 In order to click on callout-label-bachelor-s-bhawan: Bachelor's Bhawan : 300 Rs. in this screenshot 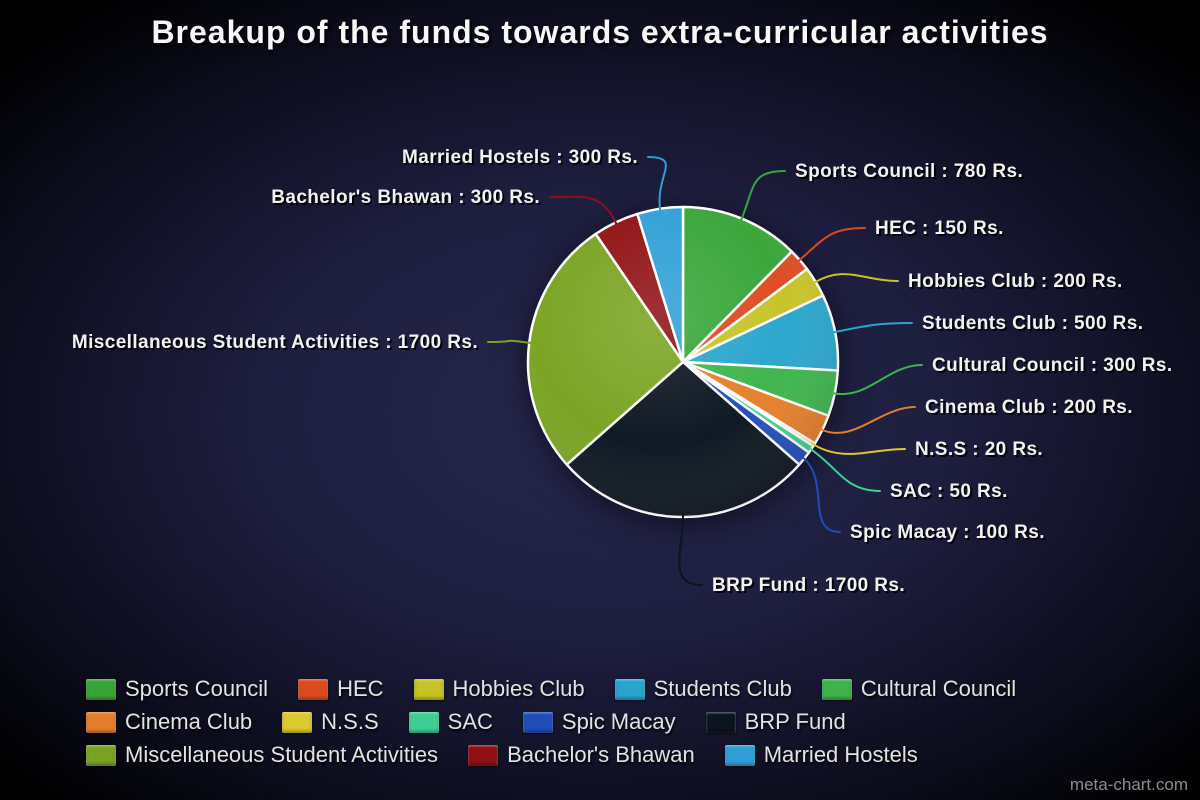, I will do `click(405, 197)`.